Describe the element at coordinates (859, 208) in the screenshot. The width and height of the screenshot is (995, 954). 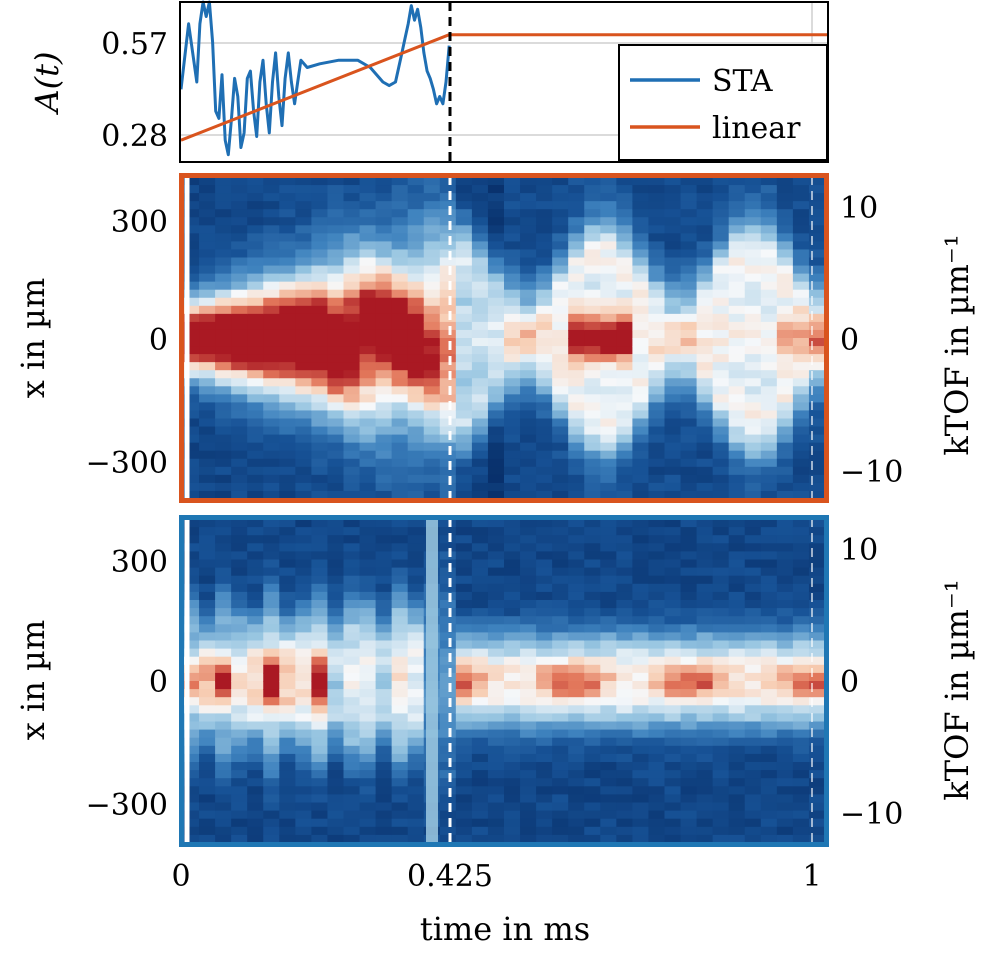
I see `mid-rtick-10: 10` at that location.